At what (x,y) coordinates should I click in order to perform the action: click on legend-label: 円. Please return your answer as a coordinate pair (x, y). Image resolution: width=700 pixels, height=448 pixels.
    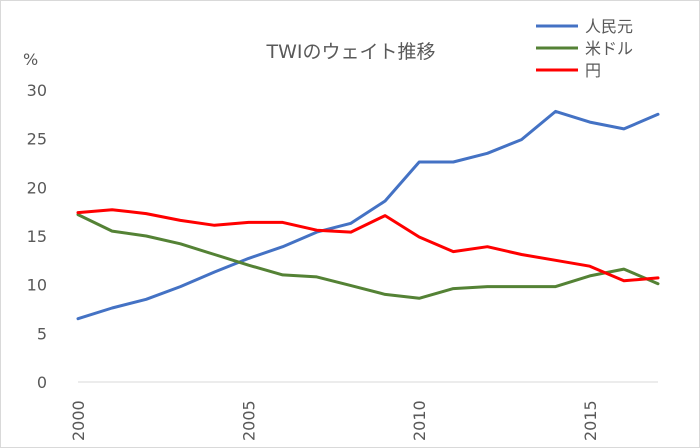
    Looking at the image, I should click on (593, 70).